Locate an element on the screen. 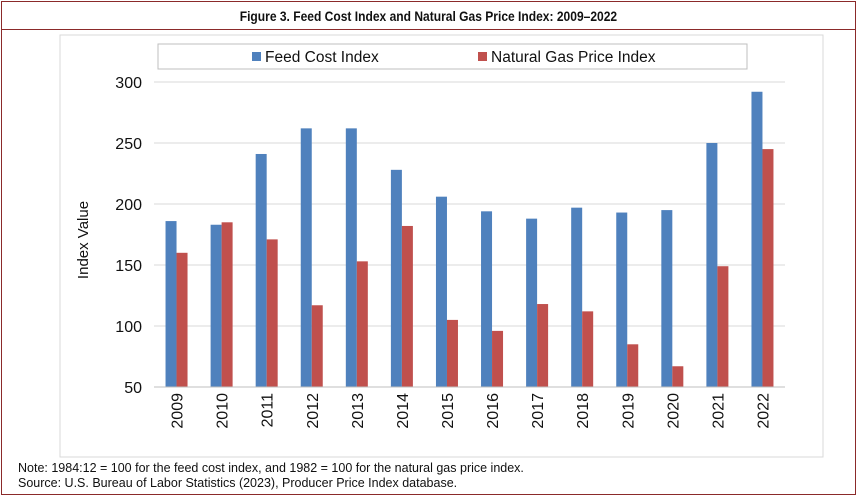  legend-label: Natural Gas Price Index is located at coordinates (573, 57).